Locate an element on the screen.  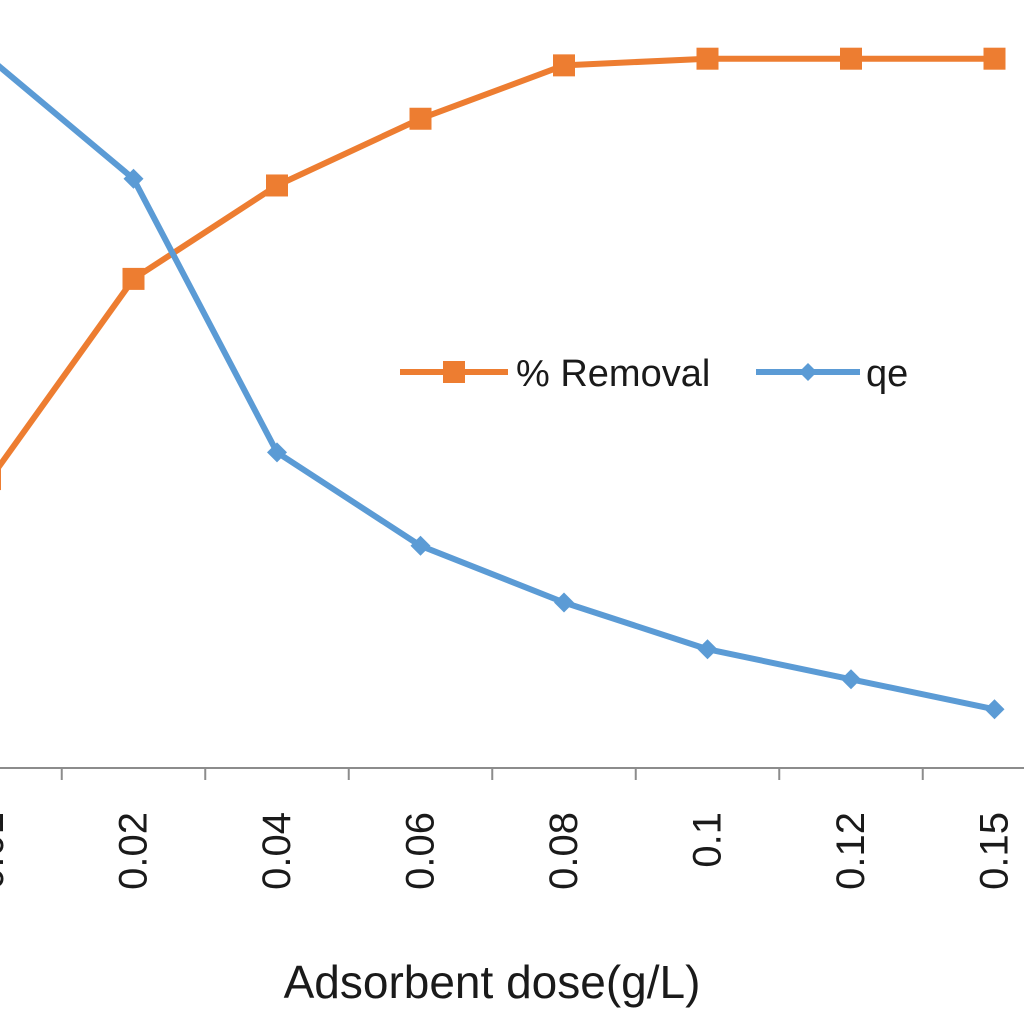
legend: % Removal qe is located at coordinates (654, 374).